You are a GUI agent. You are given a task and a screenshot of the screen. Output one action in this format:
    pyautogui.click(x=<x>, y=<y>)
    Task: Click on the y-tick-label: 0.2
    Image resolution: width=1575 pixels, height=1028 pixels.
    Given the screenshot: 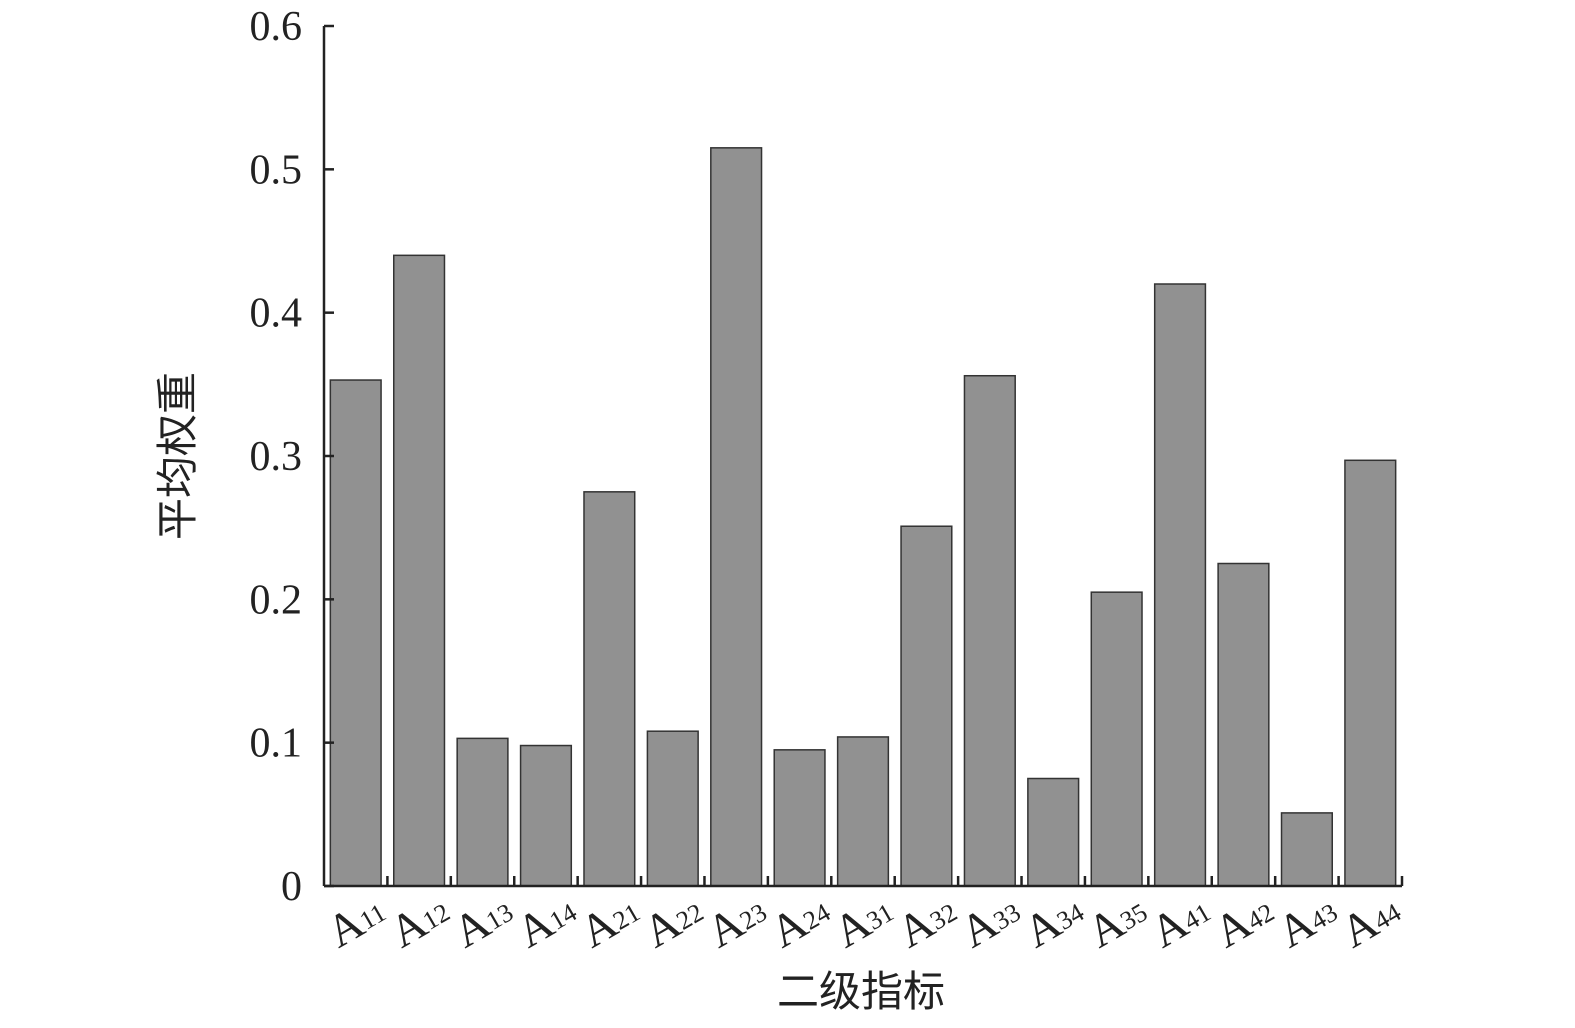 What is the action you would take?
    pyautogui.click(x=276, y=600)
    